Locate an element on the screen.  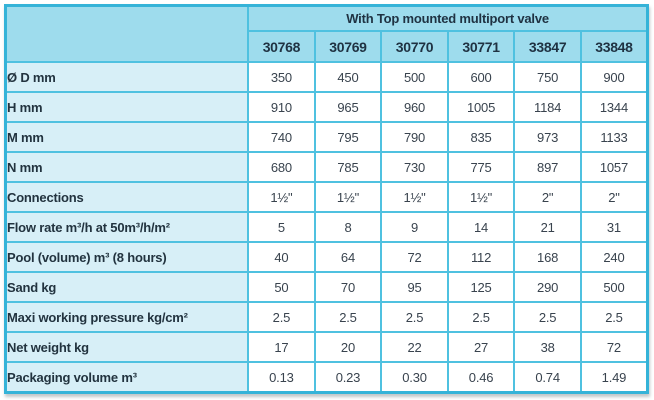
value-cell: 0.30 is located at coordinates (414, 377).